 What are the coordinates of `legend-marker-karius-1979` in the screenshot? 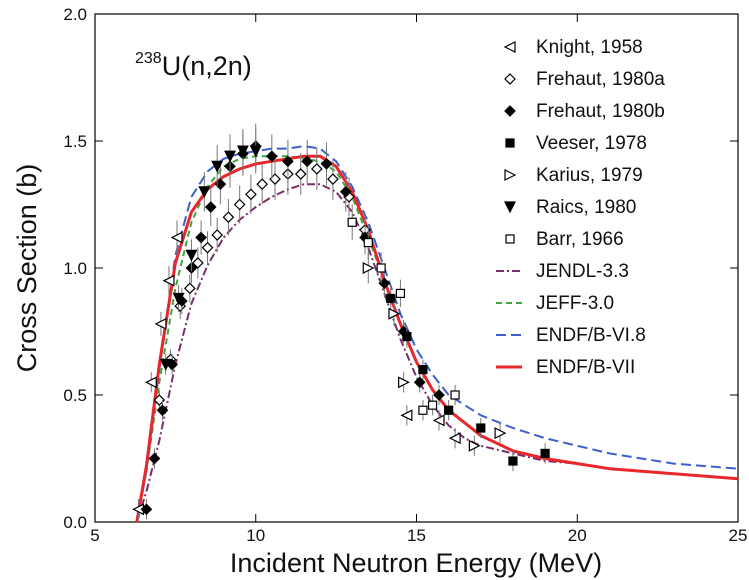 It's located at (510, 175).